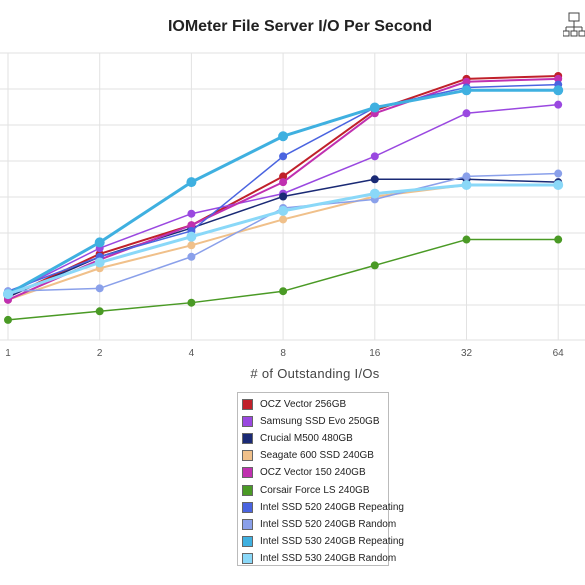 This screenshot has width=585, height=585. What do you see at coordinates (328, 524) in the screenshot?
I see `legend-label: Intel SSD 520 240GB Random` at bounding box center [328, 524].